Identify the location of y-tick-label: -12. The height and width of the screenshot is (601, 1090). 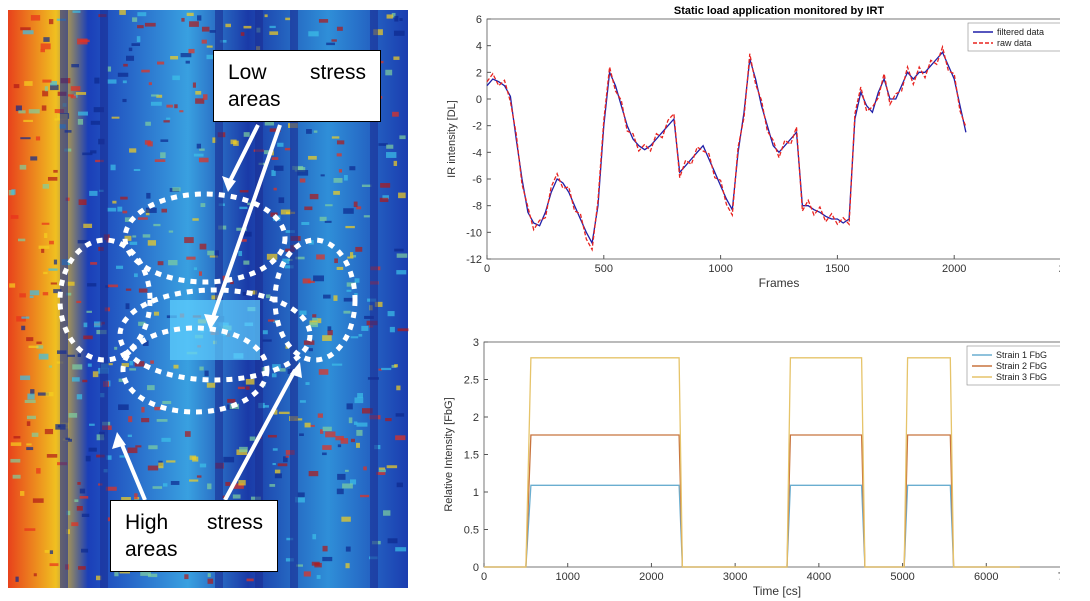
(474, 260).